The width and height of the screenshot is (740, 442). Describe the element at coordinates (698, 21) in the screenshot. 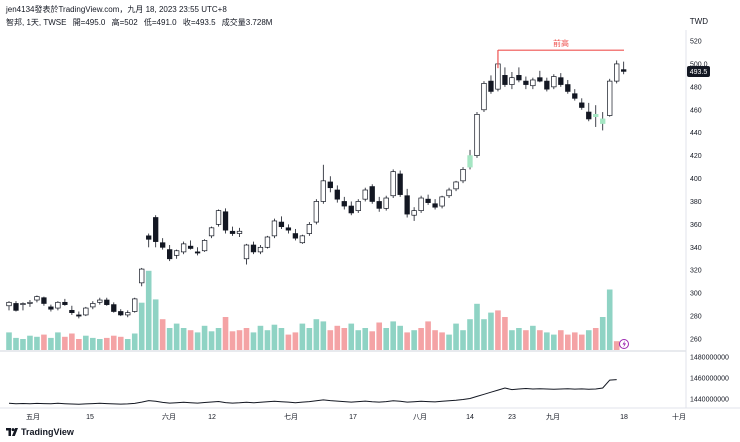

I see `currency-label: TWD` at that location.